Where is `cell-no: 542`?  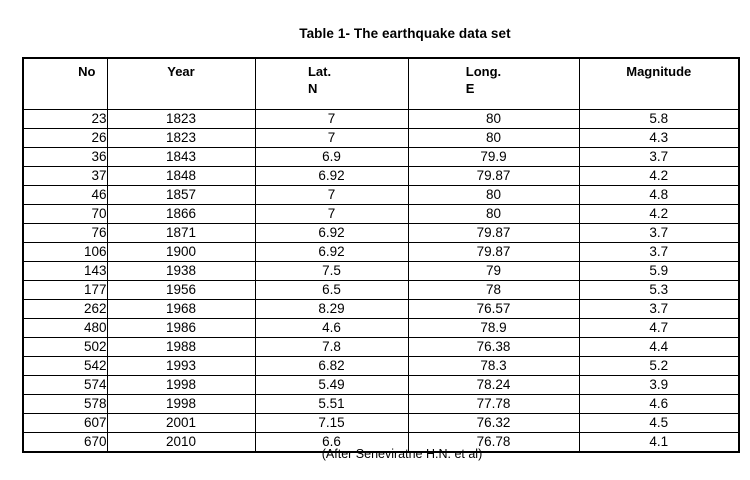 cell-no: 542 is located at coordinates (65, 365).